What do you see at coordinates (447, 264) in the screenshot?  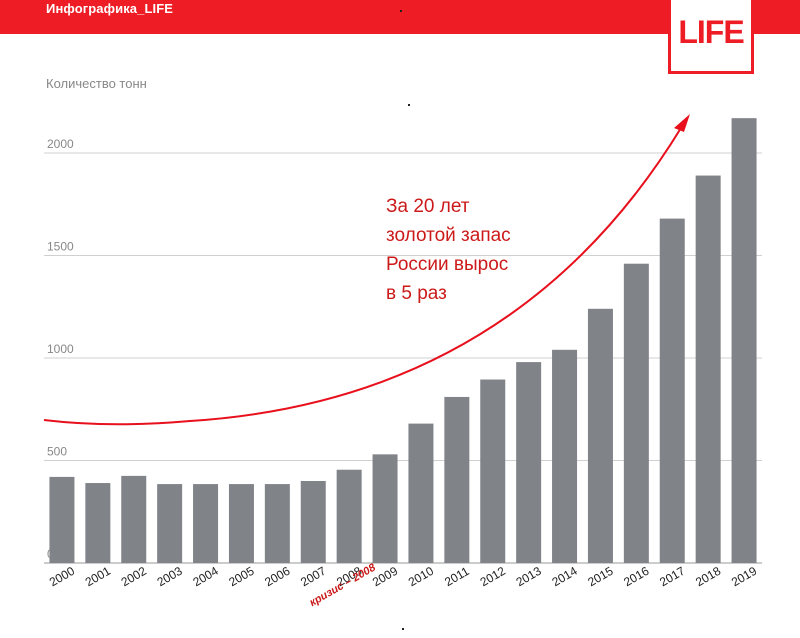 I see `annotation-line: России вырос` at bounding box center [447, 264].